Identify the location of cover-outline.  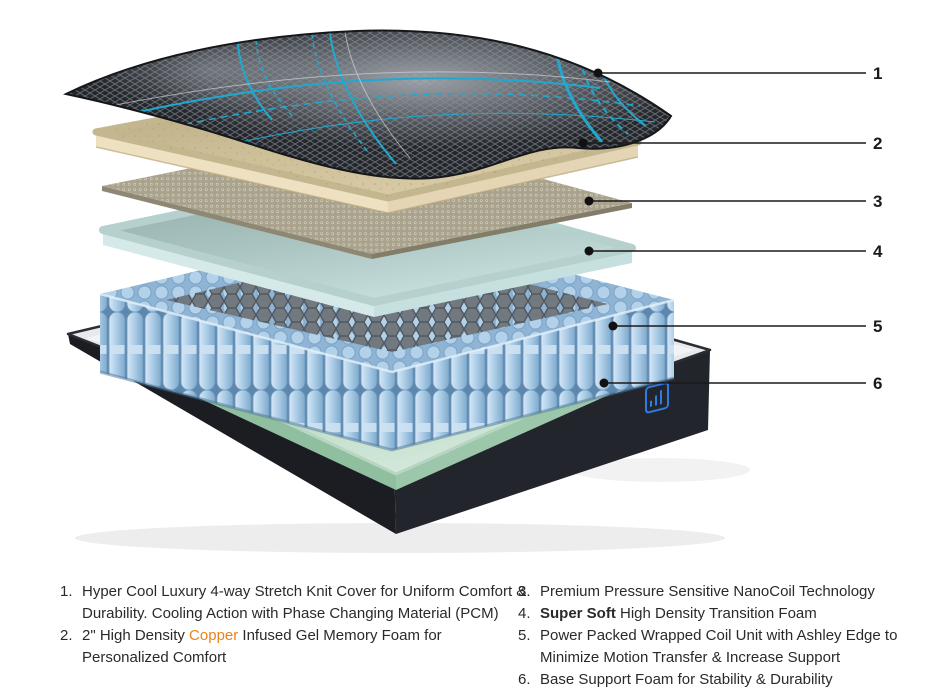
(367, 104).